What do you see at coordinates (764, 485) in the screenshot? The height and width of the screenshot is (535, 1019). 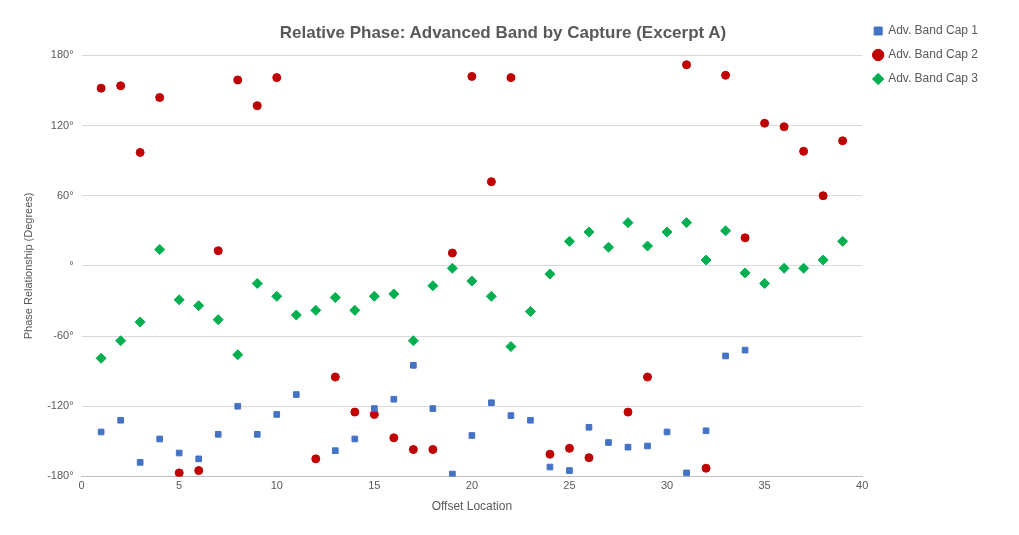 I see `x-tick-label: 35` at bounding box center [764, 485].